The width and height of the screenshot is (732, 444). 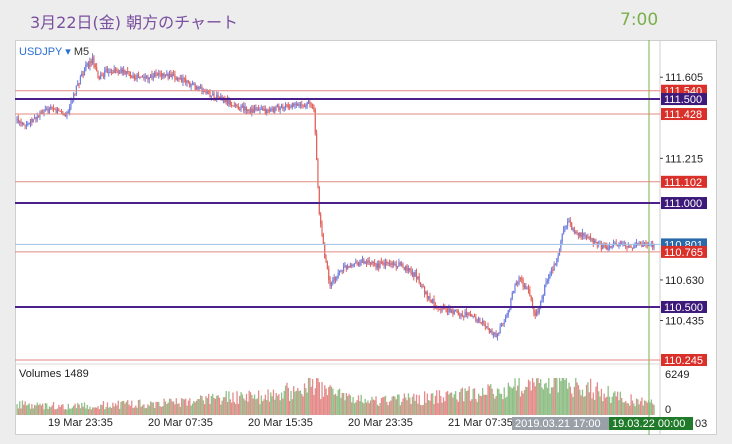 What do you see at coordinates (684, 251) in the screenshot?
I see `level-tag-110.765` at bounding box center [684, 251].